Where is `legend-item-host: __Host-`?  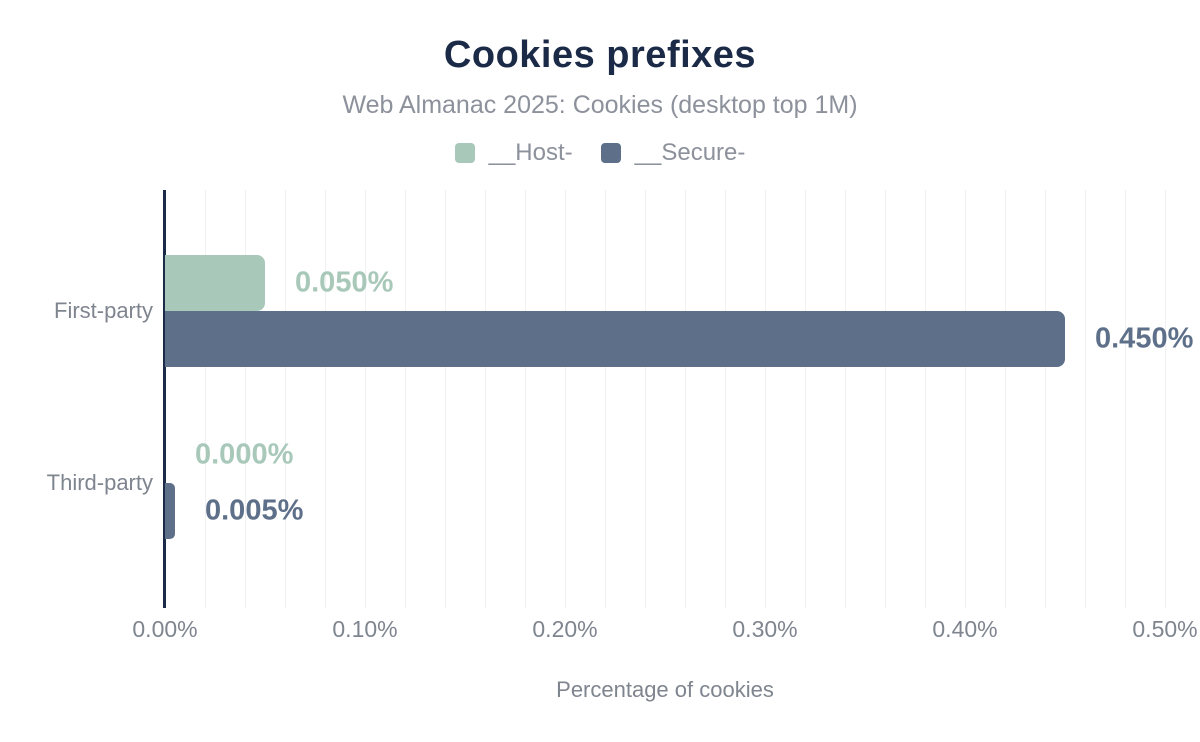 legend-item-host: __Host- is located at coordinates (513, 152).